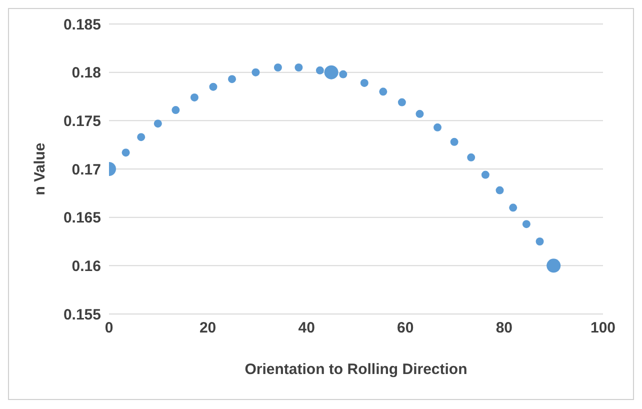 This screenshot has height=409, width=642. Describe the element at coordinates (504, 328) in the screenshot. I see `x-tick-label: 80` at that location.